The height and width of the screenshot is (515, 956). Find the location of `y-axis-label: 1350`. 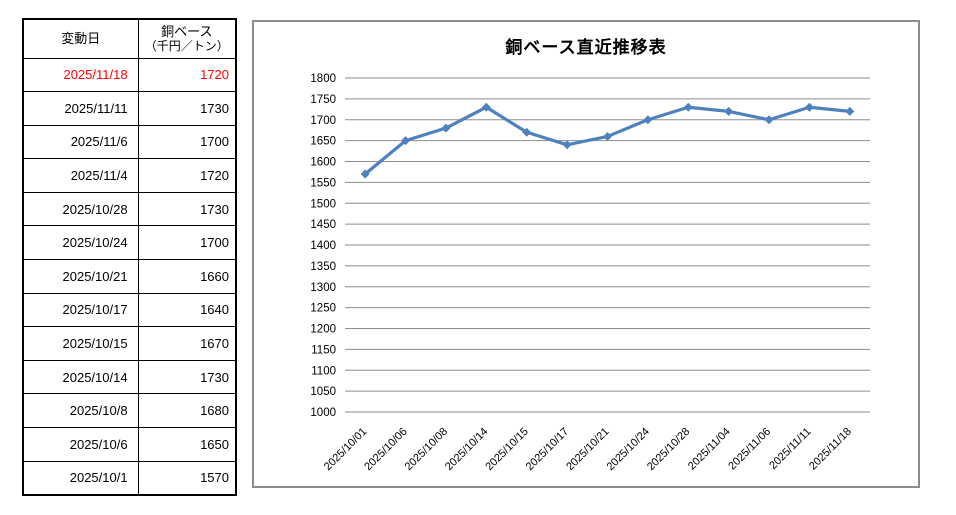

y-axis-label: 1350 is located at coordinates (323, 267).